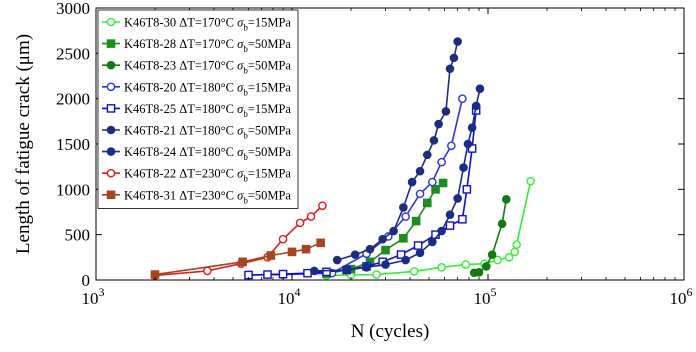  I want to click on y-tick-label: 1500, so click(73, 144).